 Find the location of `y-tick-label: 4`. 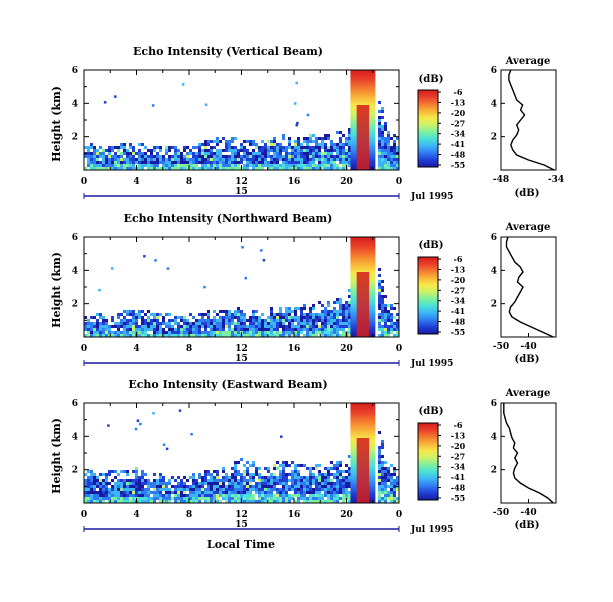

y-tick-label: 4 is located at coordinates (75, 271).